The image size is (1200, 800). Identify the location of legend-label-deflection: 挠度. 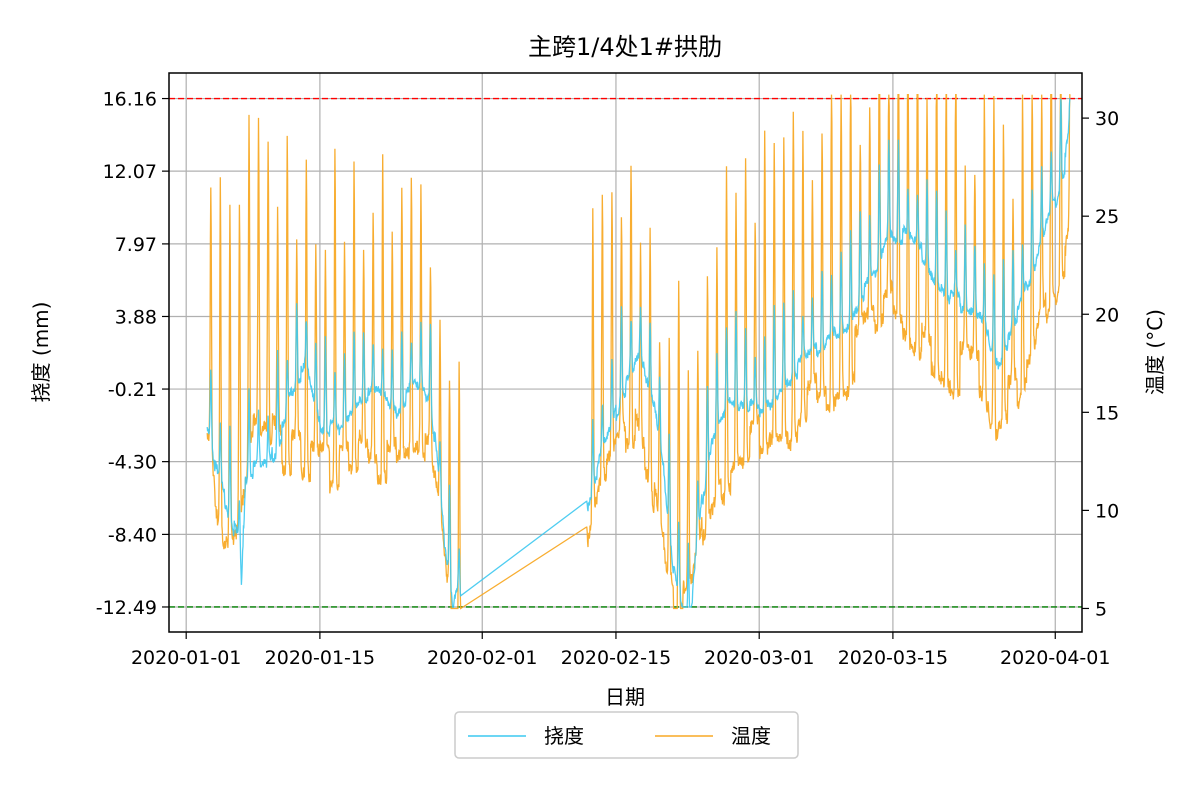
(564, 736).